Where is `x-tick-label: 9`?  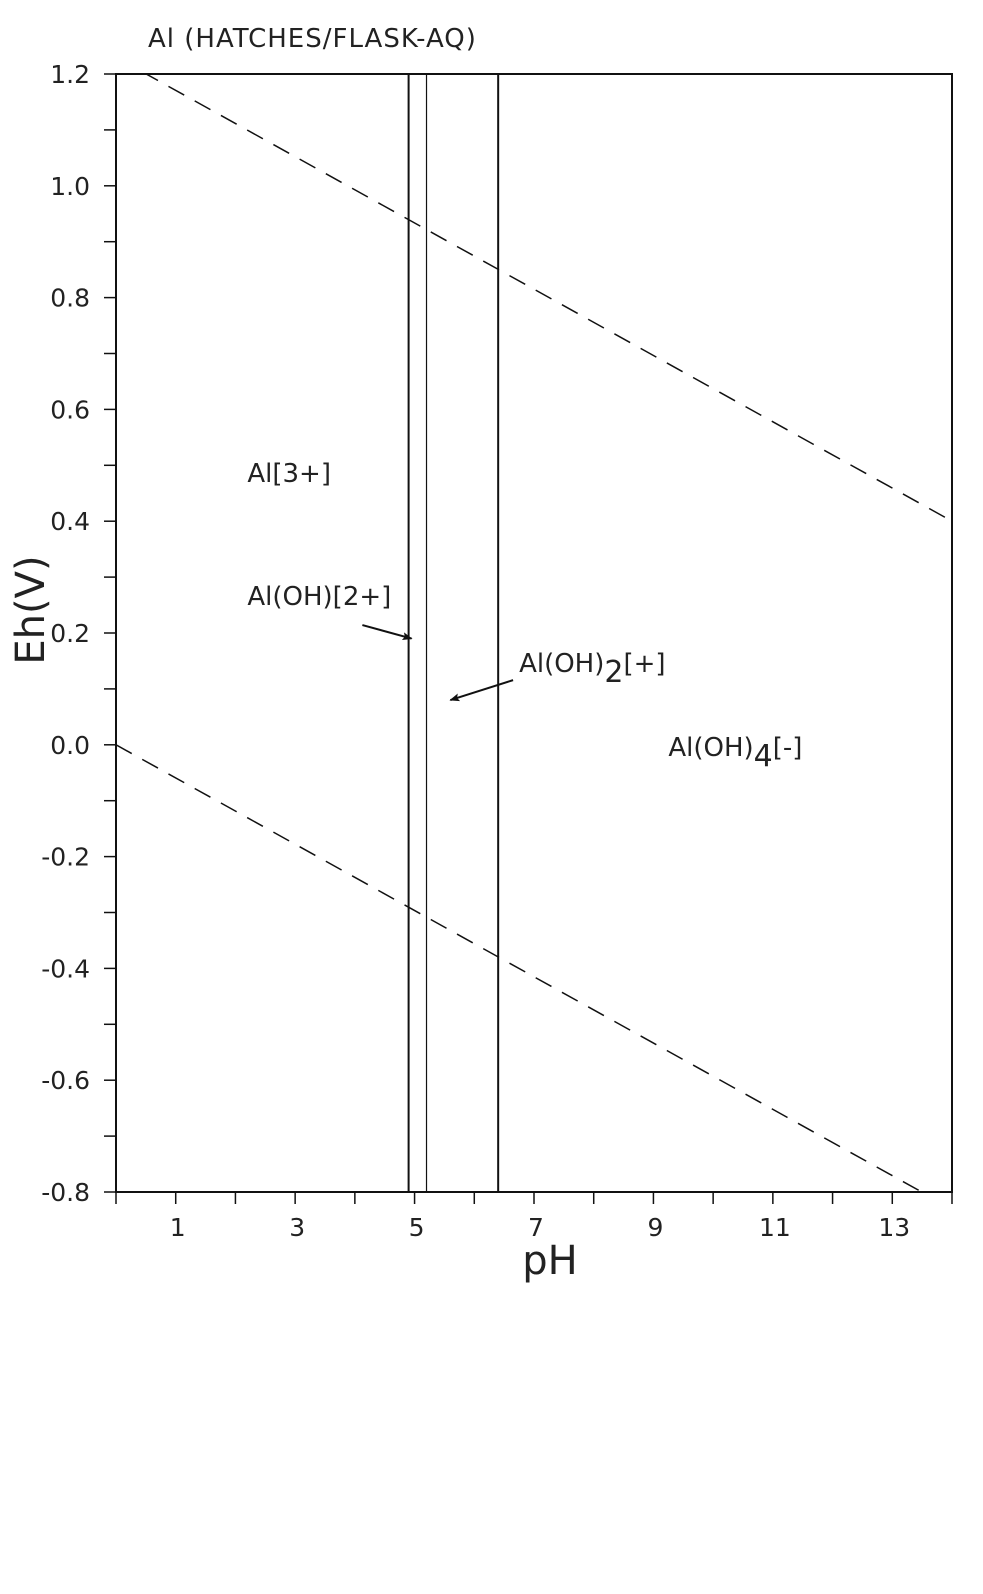 x-tick-label: 9 is located at coordinates (655, 1227).